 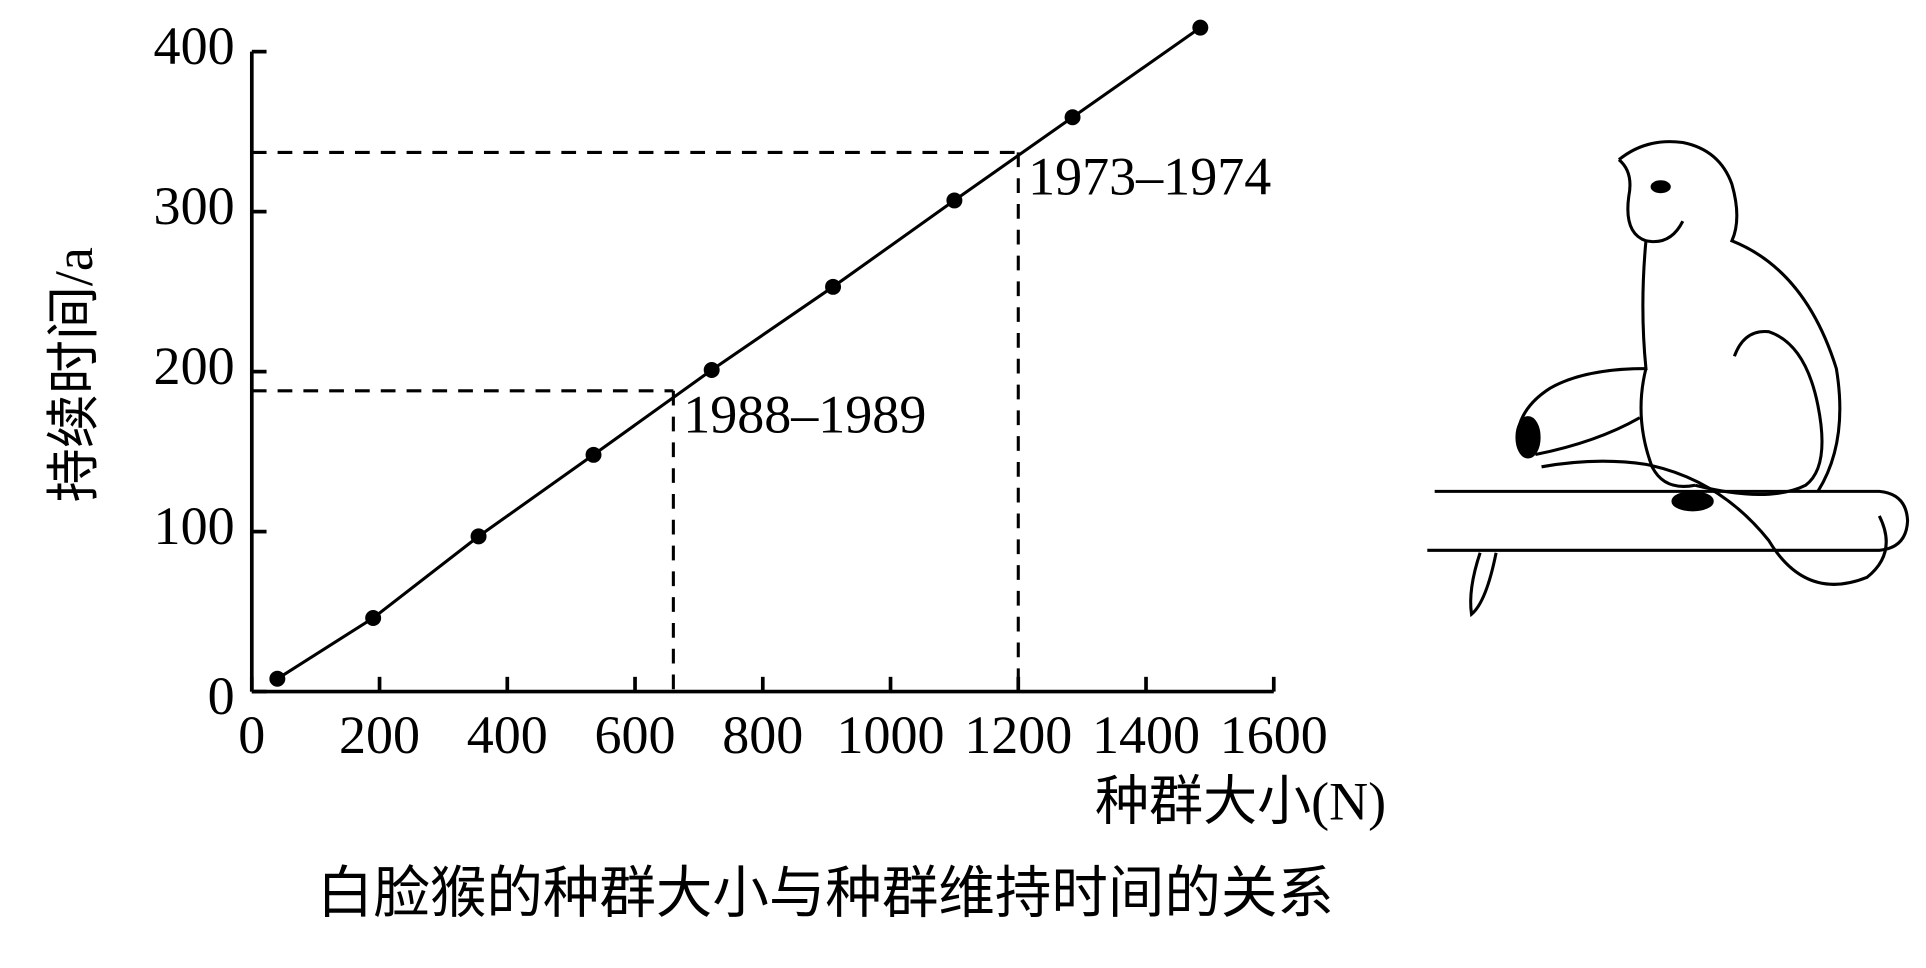 What do you see at coordinates (804, 415) in the screenshot?
I see `annotation-label: 1988–1989` at bounding box center [804, 415].